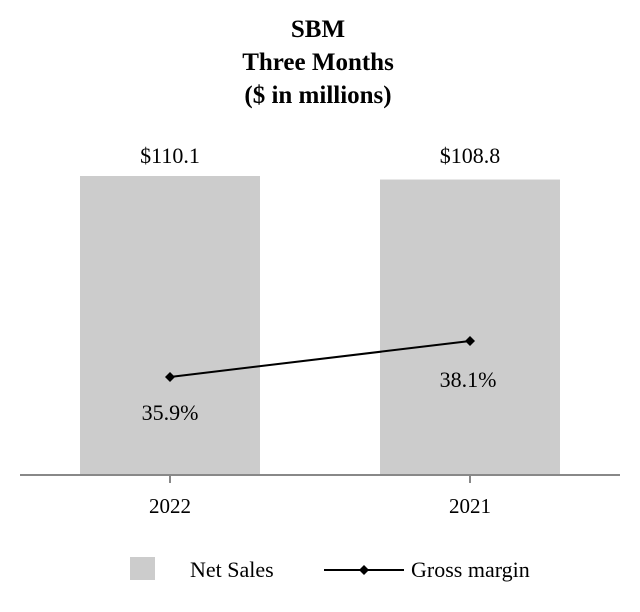 The height and width of the screenshot is (612, 640). What do you see at coordinates (470, 327) in the screenshot?
I see `bar-2021` at bounding box center [470, 327].